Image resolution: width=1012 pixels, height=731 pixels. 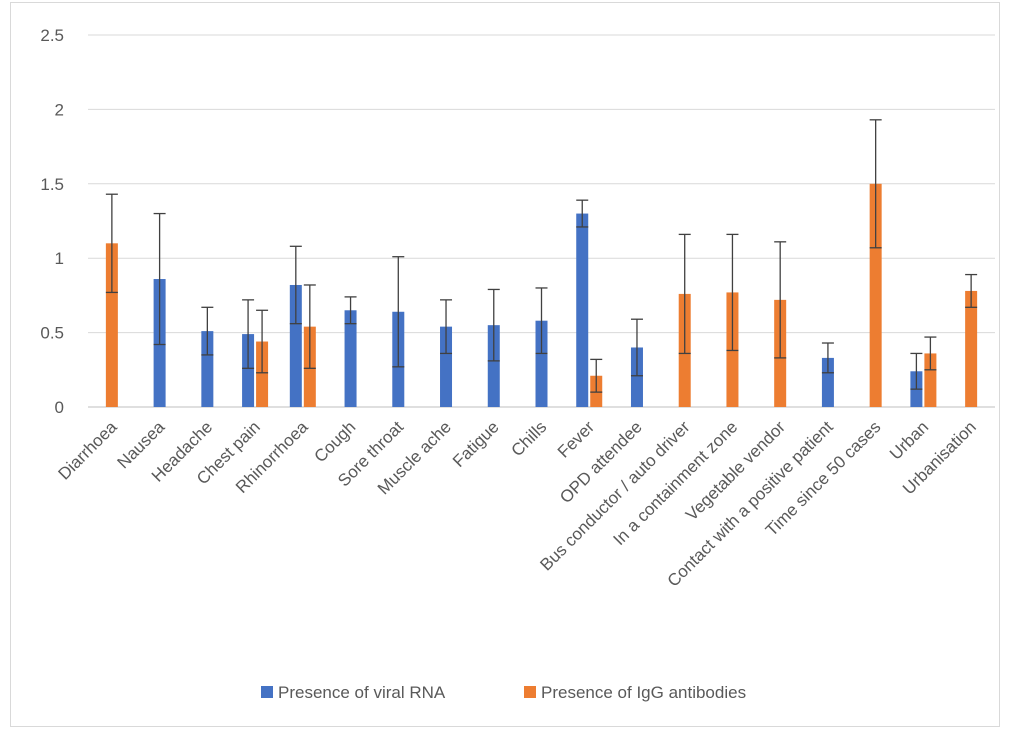 What do you see at coordinates (59, 407) in the screenshot?
I see `y-tick-label: 0` at bounding box center [59, 407].